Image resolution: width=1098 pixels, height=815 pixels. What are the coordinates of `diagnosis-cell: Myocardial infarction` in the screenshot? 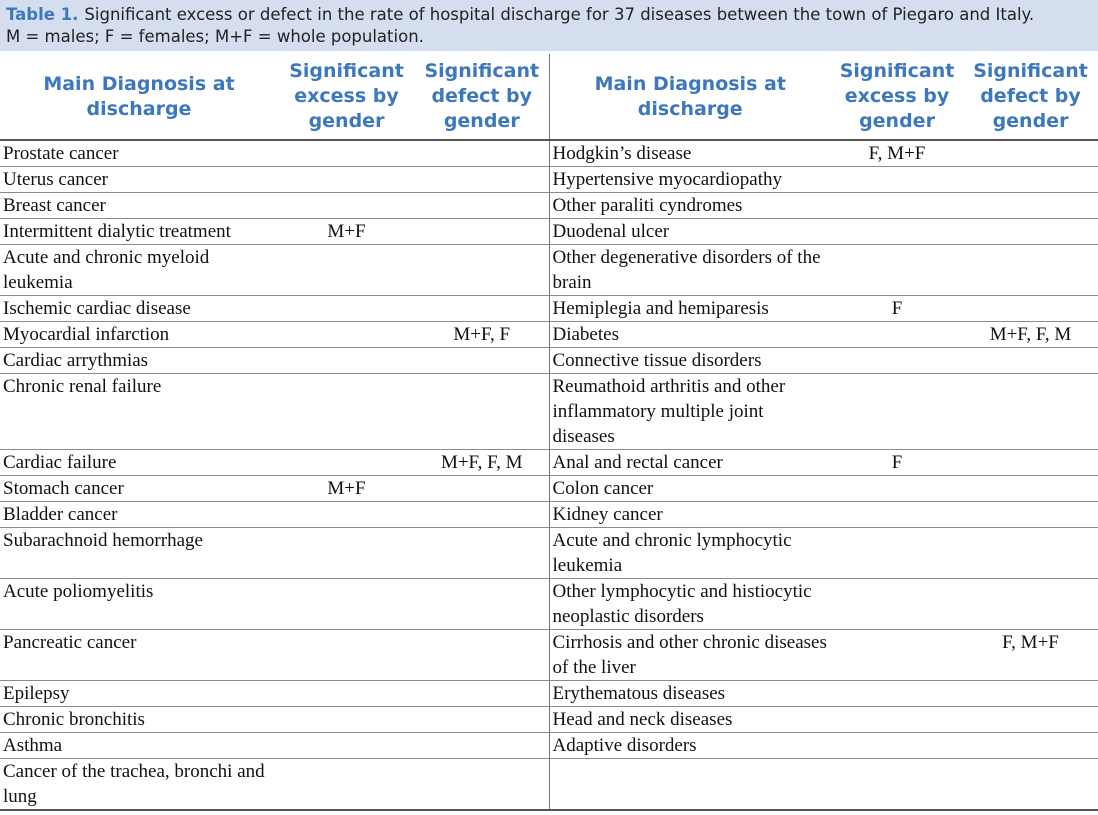 It's located at (139, 334).